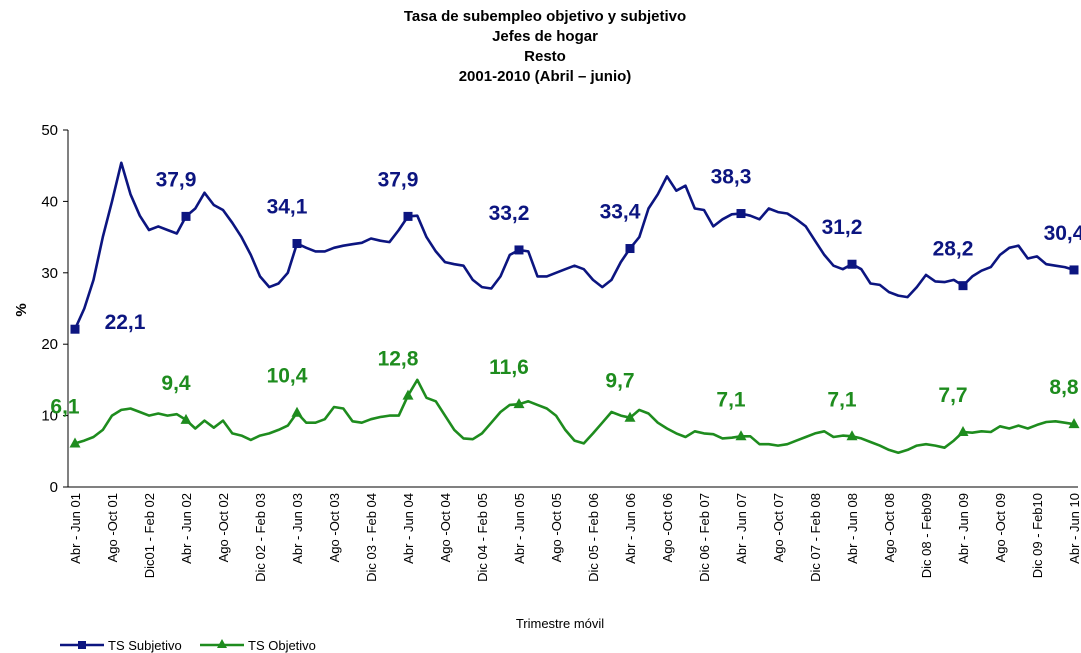 This screenshot has width=1081, height=653. What do you see at coordinates (704, 537) in the screenshot?
I see `x-tick-label: Dic 06 - Feb 07` at bounding box center [704, 537].